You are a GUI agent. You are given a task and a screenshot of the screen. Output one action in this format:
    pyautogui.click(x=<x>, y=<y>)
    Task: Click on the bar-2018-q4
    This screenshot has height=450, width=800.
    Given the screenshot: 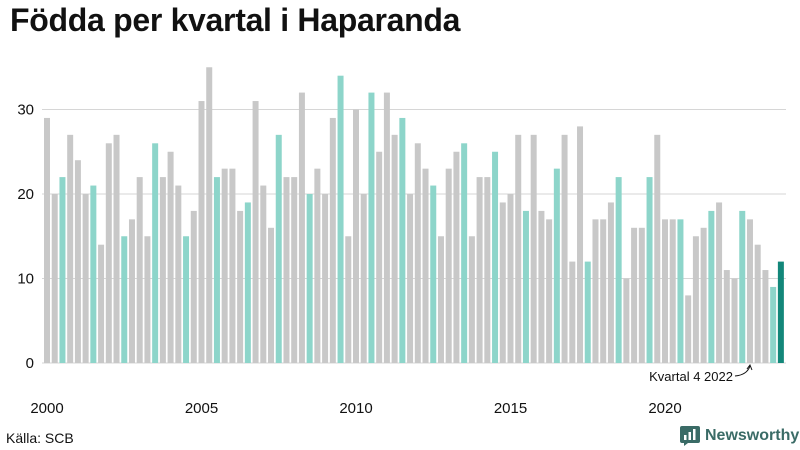 What is the action you would take?
    pyautogui.click(x=626, y=320)
    